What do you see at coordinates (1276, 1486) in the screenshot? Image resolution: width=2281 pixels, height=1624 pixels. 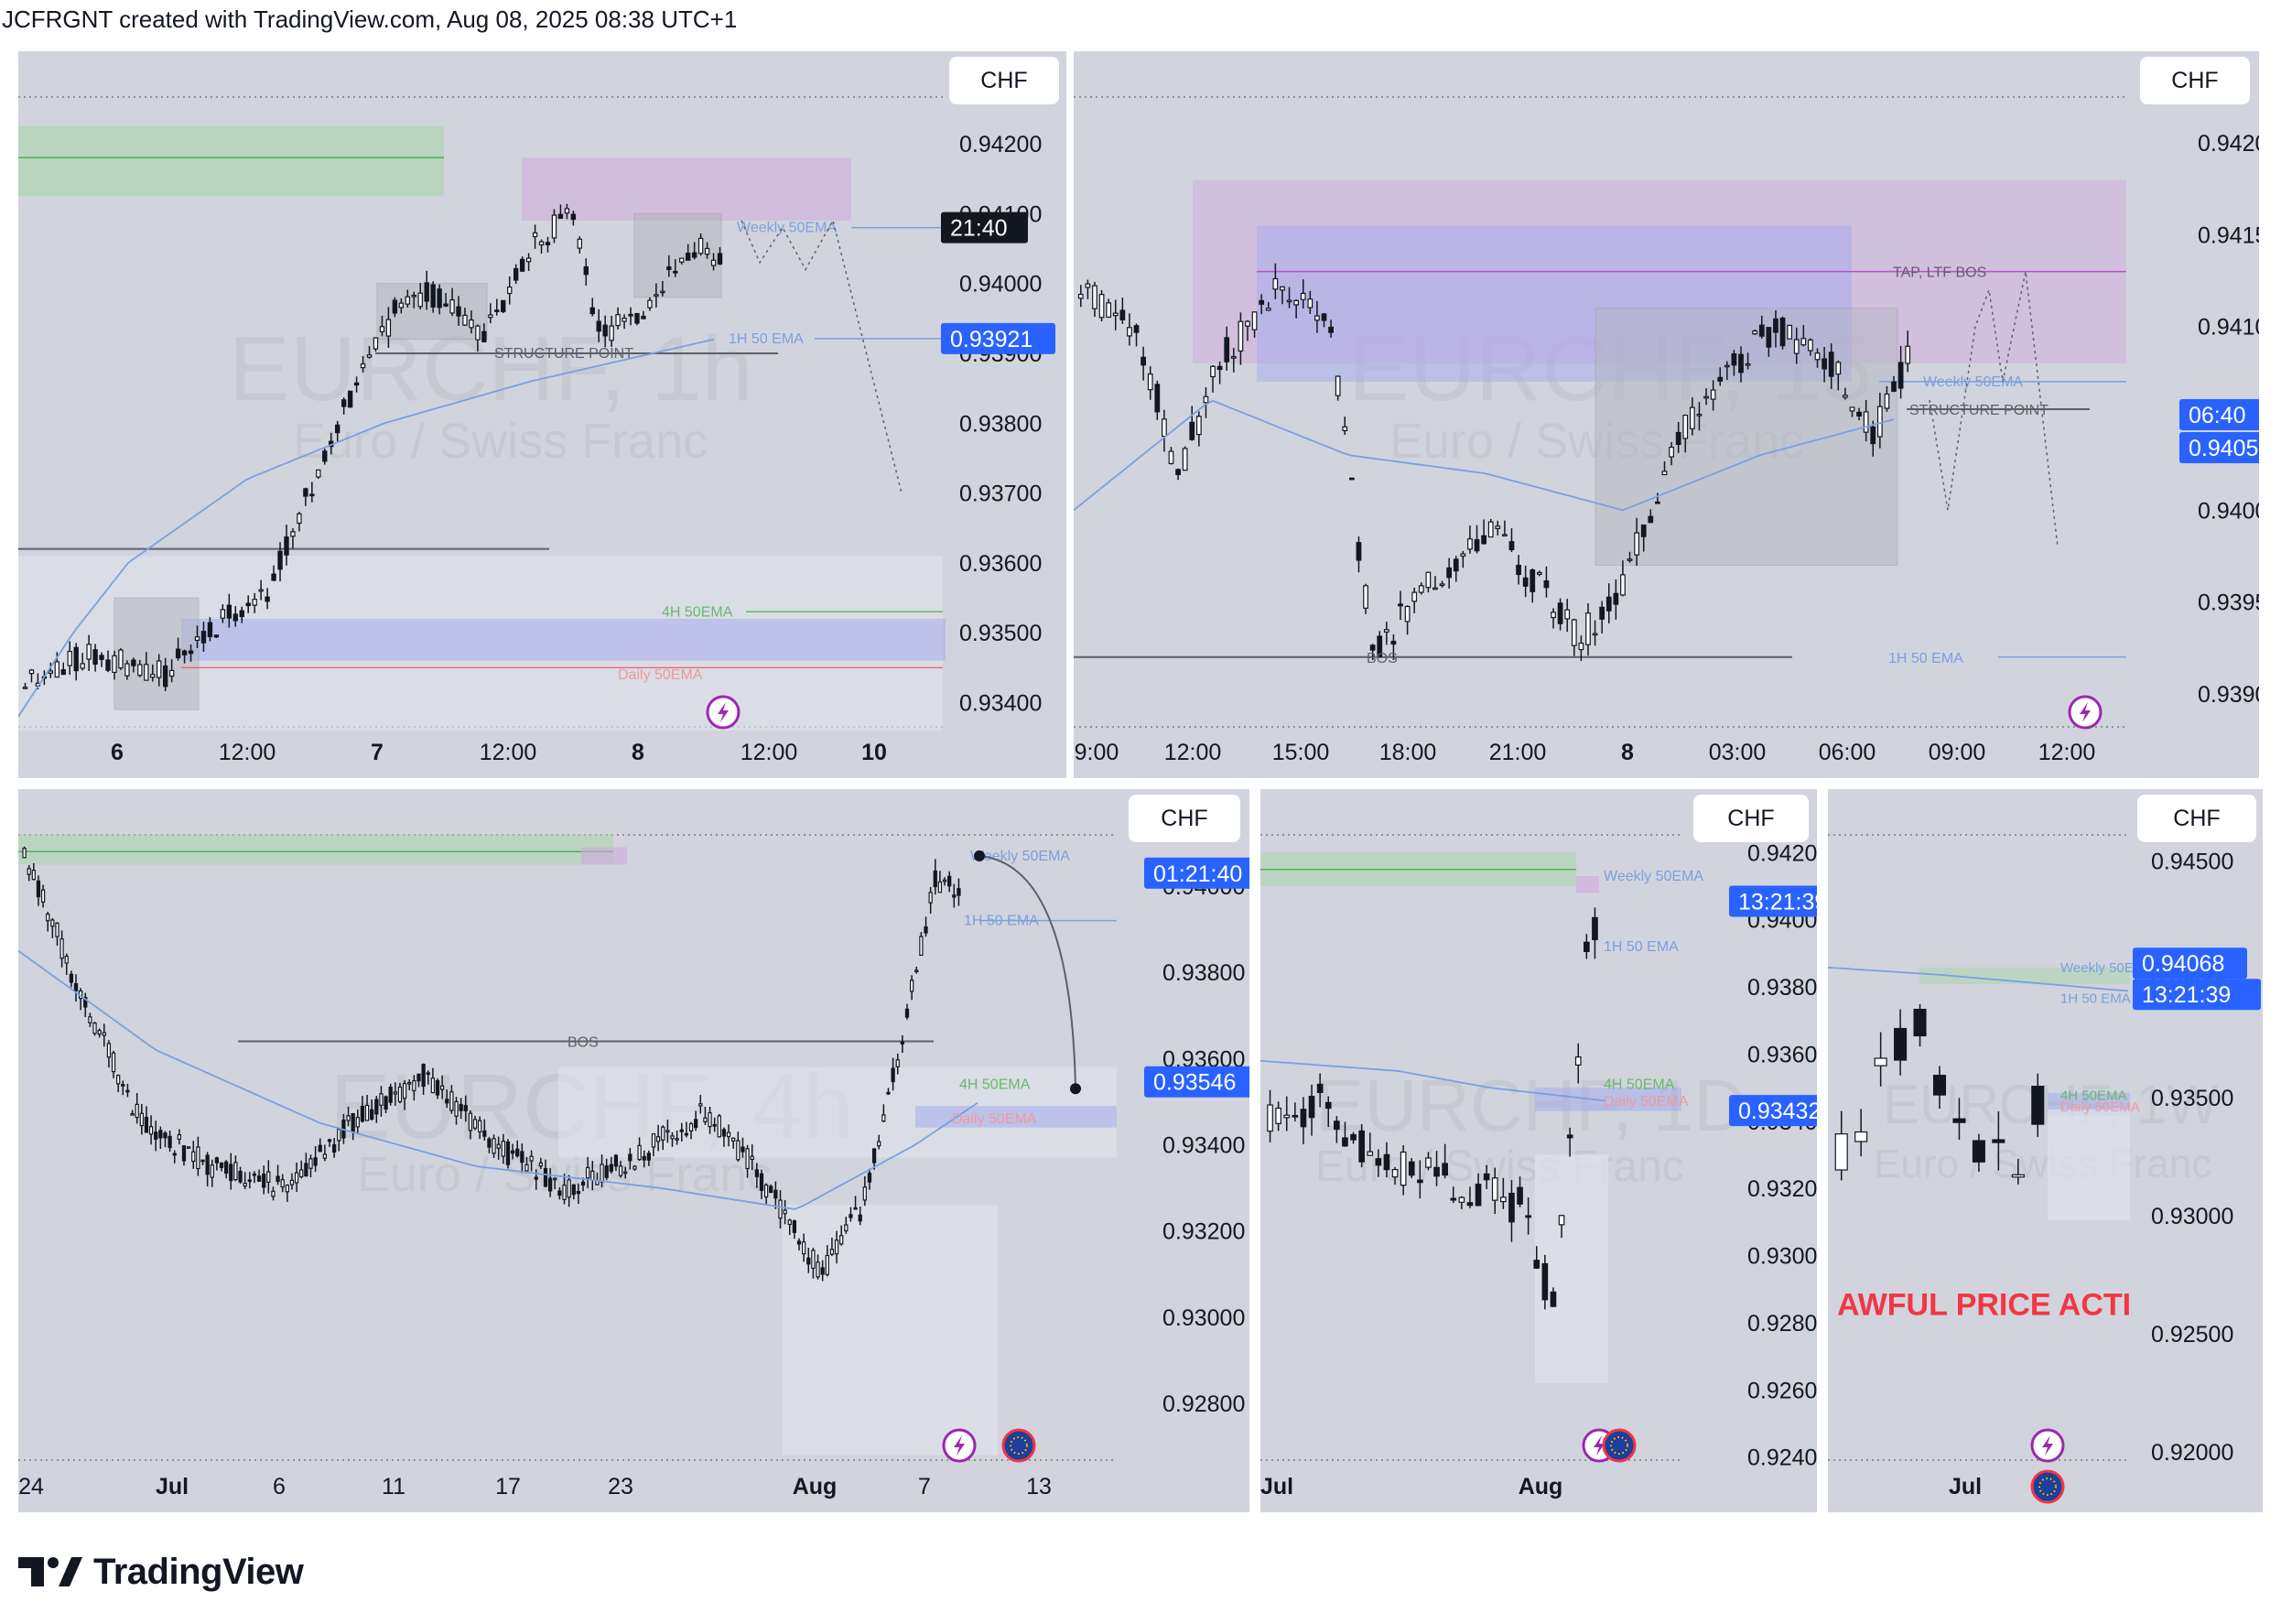 I see `x-axis-tick: Jul` at bounding box center [1276, 1486].